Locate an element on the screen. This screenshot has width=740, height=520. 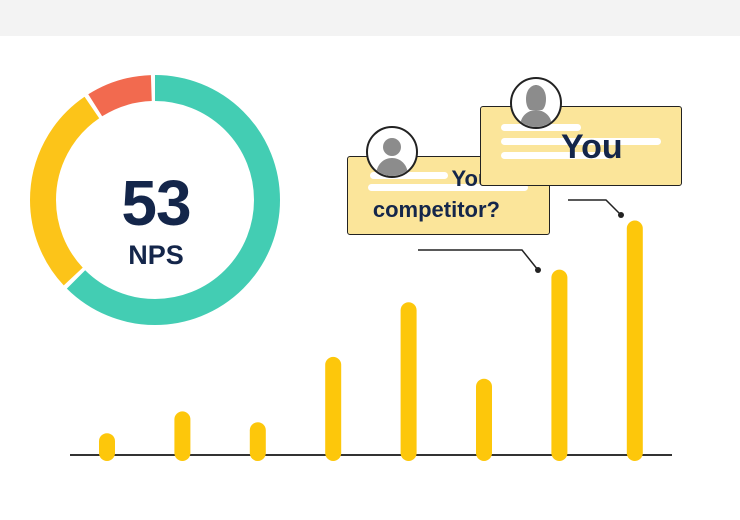
you-leader-line is located at coordinates (595, 207).